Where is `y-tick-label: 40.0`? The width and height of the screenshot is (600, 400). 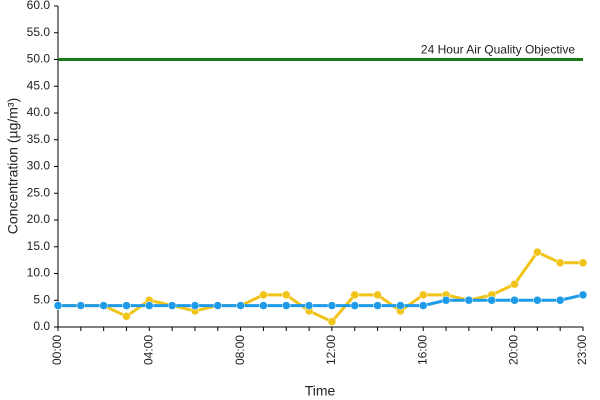 y-tick-label: 40.0 is located at coordinates (39, 112).